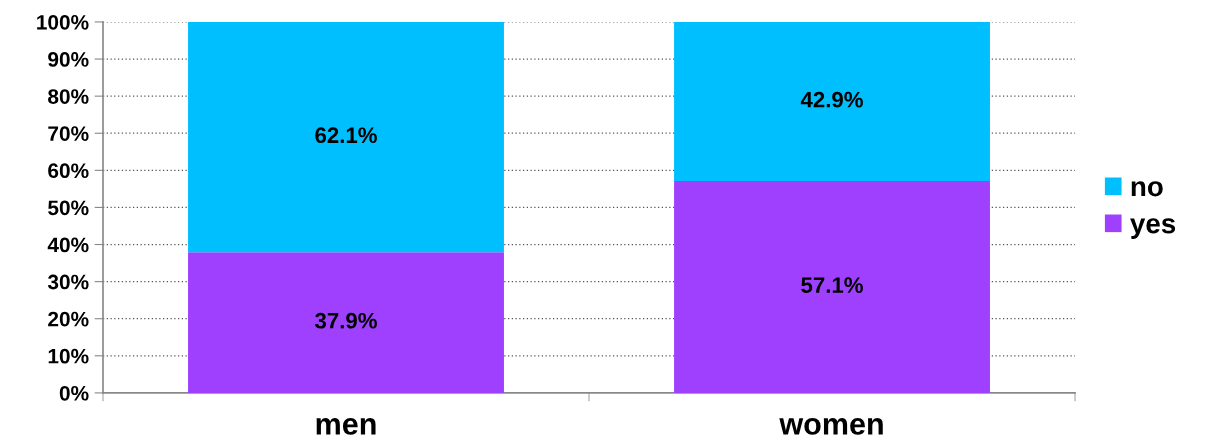  I want to click on y-tick-label: 40%, so click(68, 245).